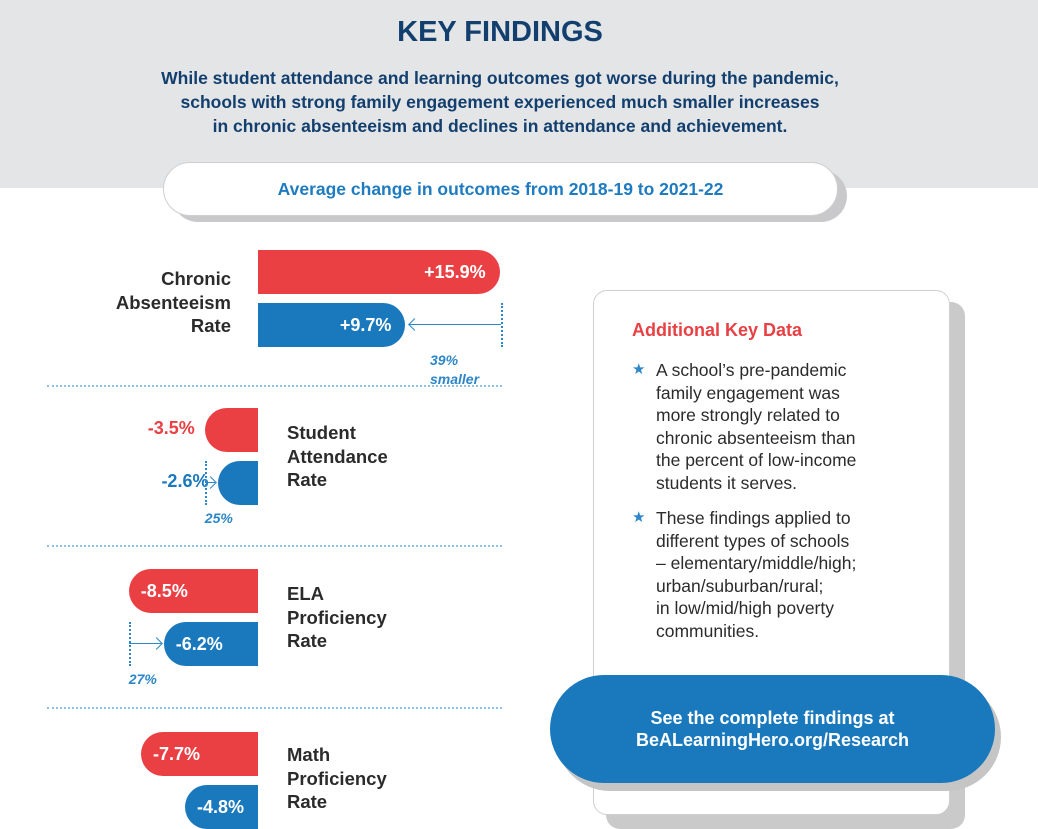 This screenshot has height=829, width=1038. I want to click on bar-before: +15.9%, so click(379, 272).